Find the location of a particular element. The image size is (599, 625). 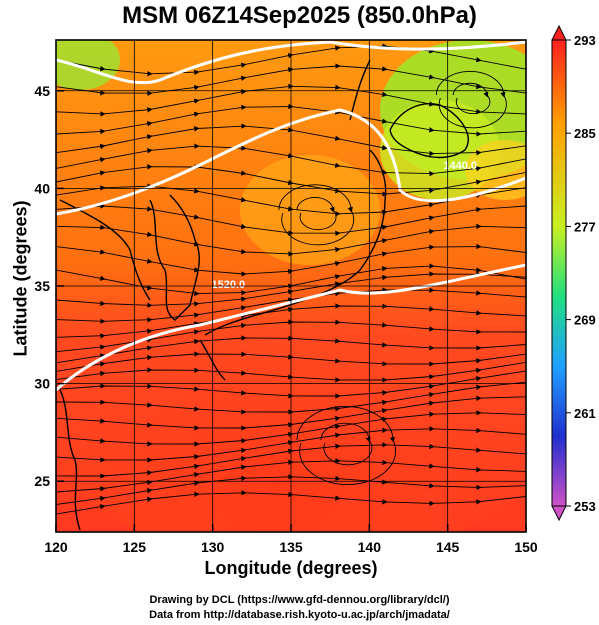

contour-north is located at coordinates (291, 62).